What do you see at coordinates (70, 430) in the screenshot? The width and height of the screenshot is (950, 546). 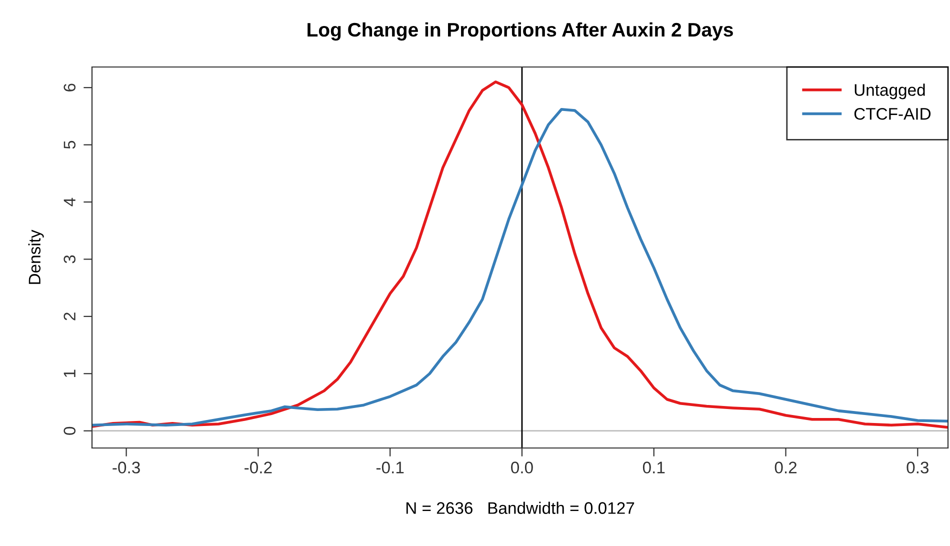 I see `y-tick-label: 0` at bounding box center [70, 430].